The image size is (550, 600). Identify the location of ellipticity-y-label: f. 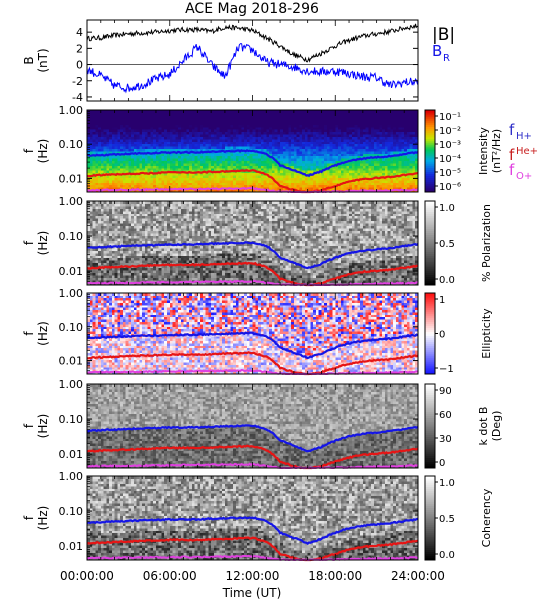
(29, 333).